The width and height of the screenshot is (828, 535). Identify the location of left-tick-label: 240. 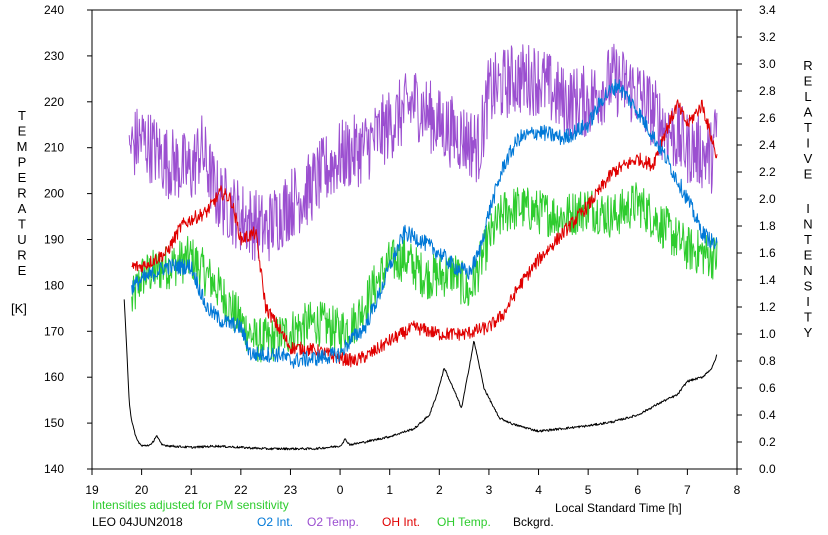
(54, 10).